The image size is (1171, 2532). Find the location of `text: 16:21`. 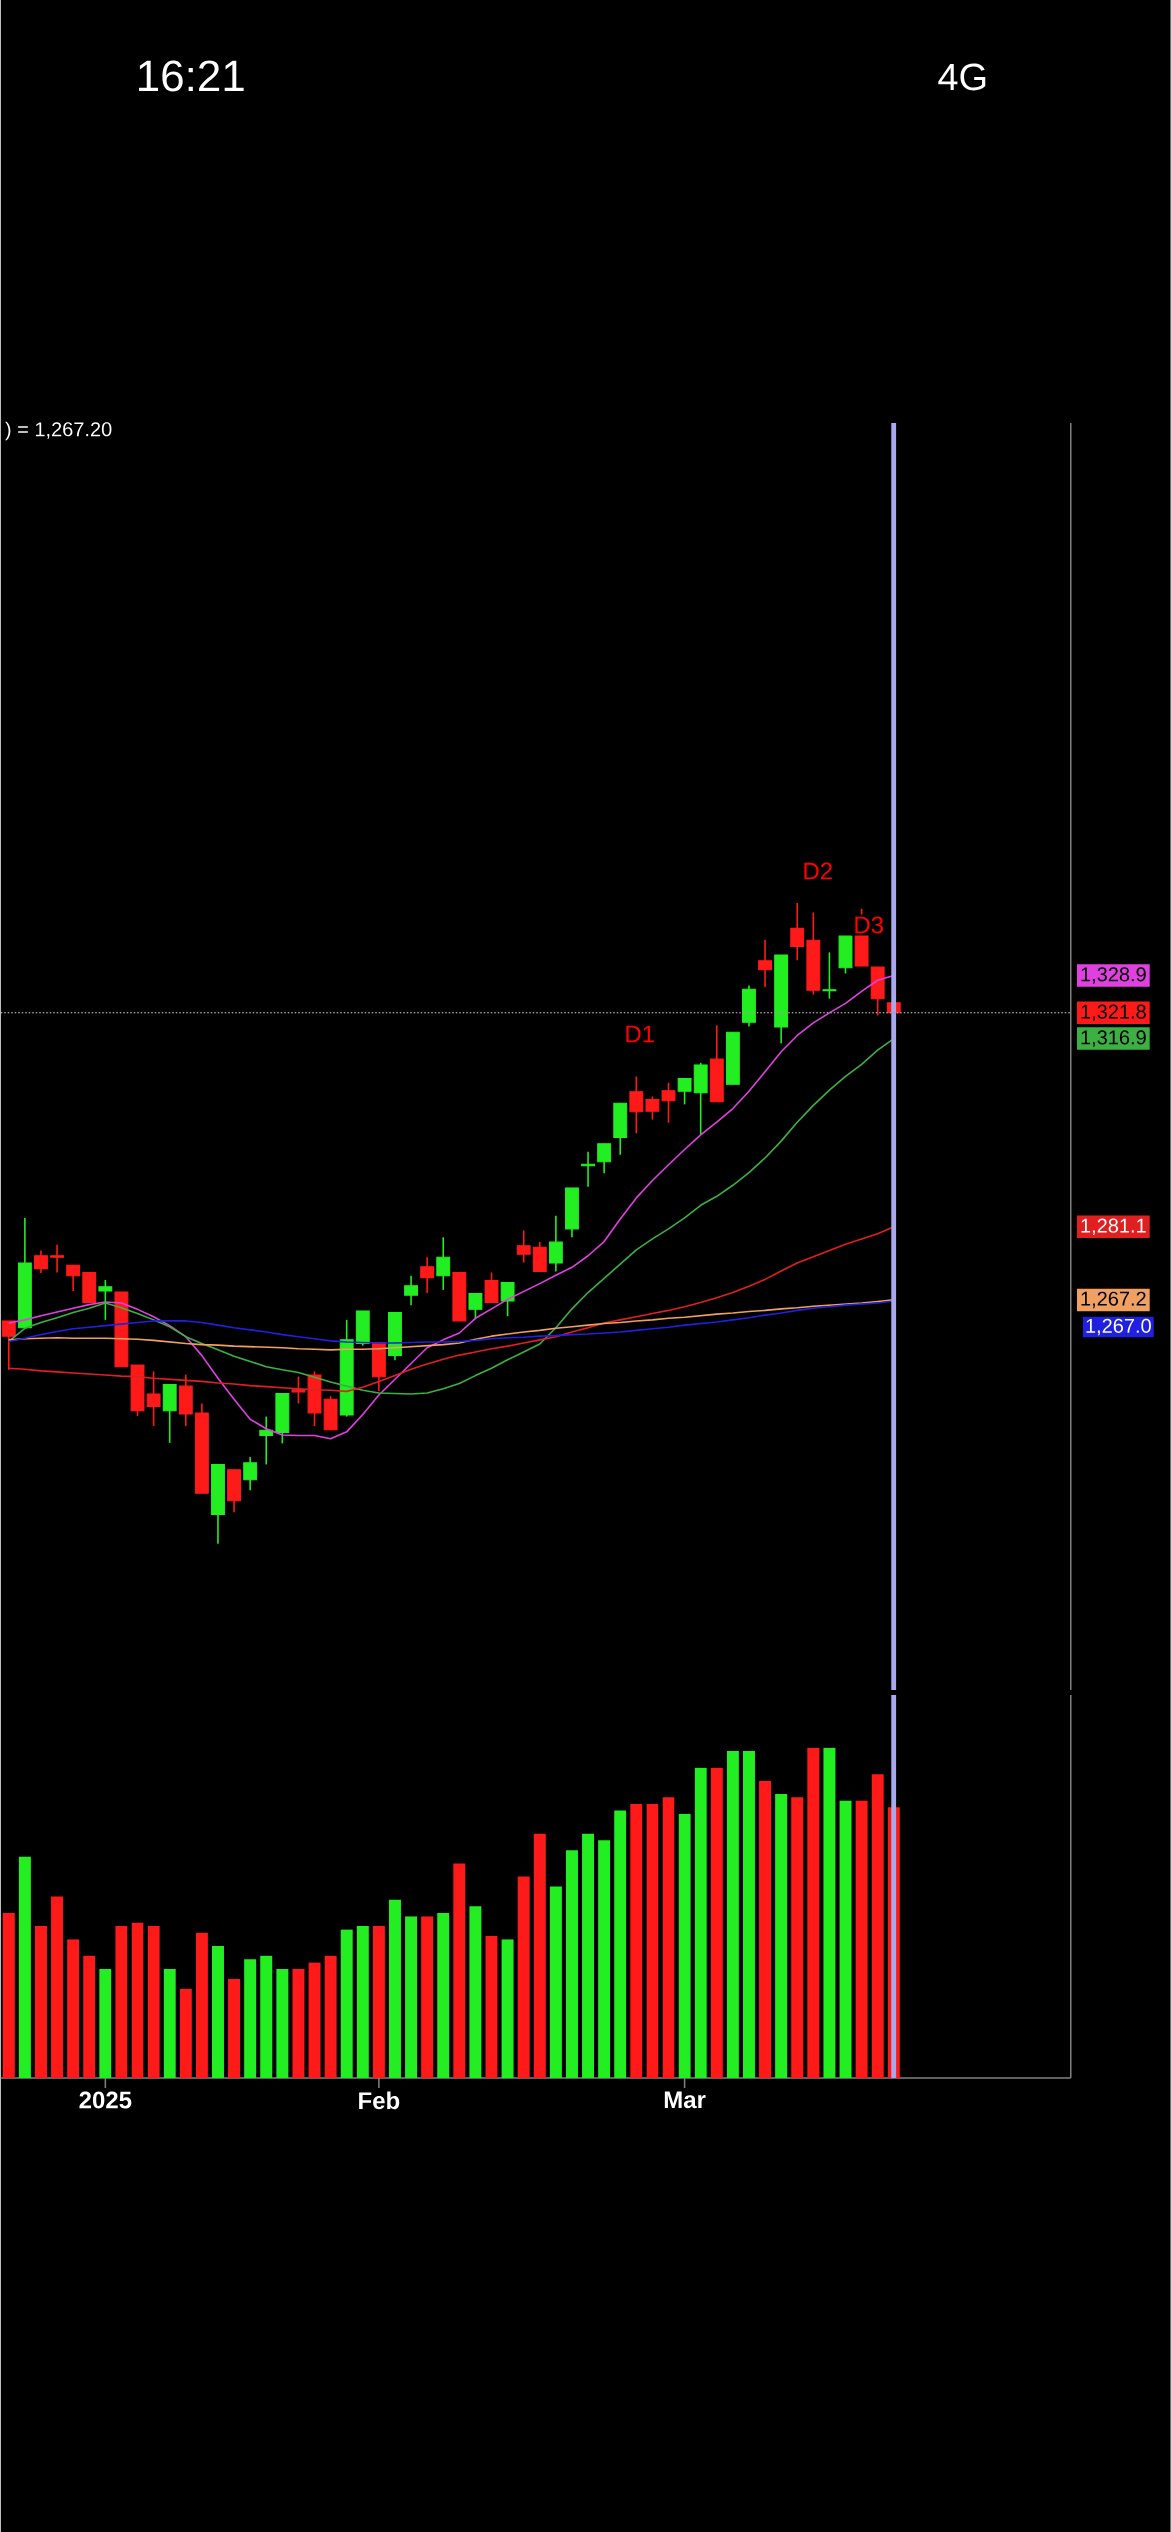

text: 16:21 is located at coordinates (191, 76).